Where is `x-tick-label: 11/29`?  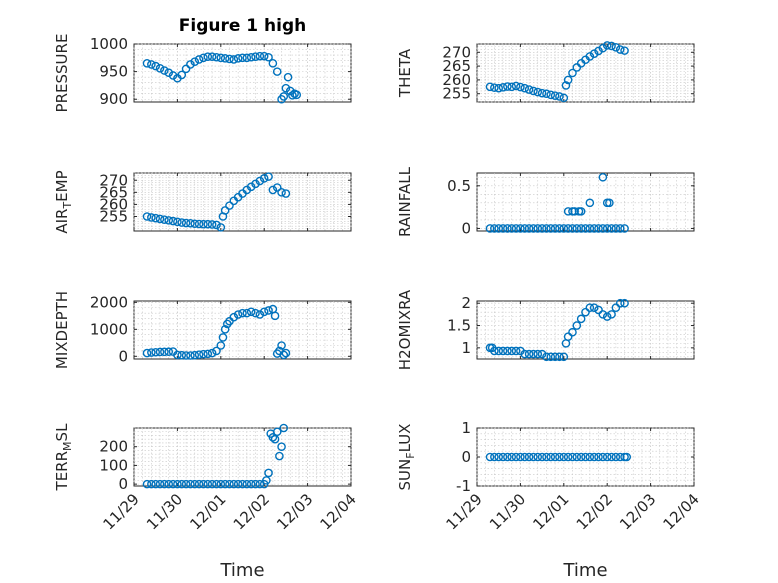
x-tick-label: 11/29 is located at coordinates (121, 511).